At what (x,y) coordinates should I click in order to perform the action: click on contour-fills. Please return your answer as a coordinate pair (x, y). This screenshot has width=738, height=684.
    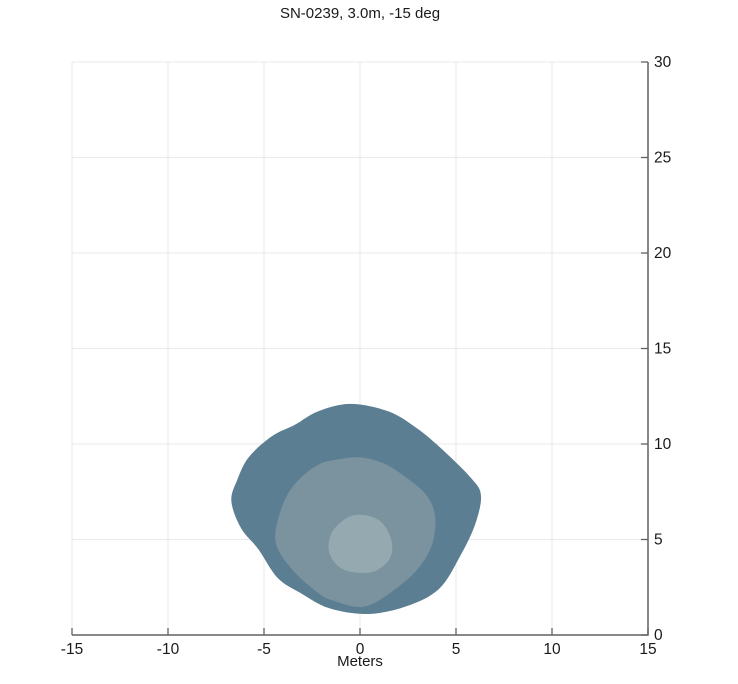
    Looking at the image, I should click on (356, 509).